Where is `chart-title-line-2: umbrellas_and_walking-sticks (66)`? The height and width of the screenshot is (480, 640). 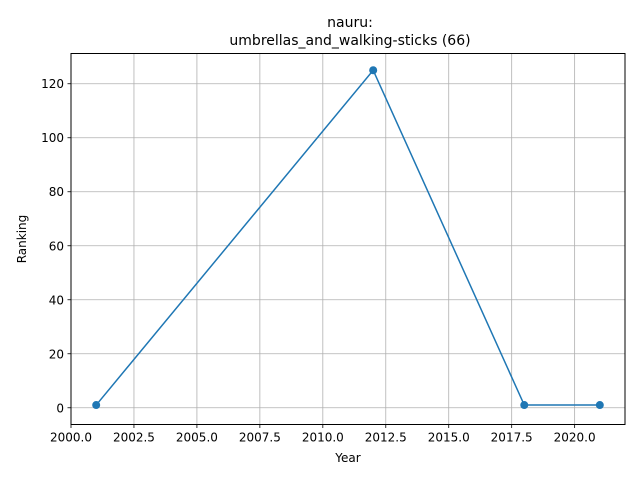
chart-title-line-2: umbrellas_and_walking-sticks (66) is located at coordinates (349, 41).